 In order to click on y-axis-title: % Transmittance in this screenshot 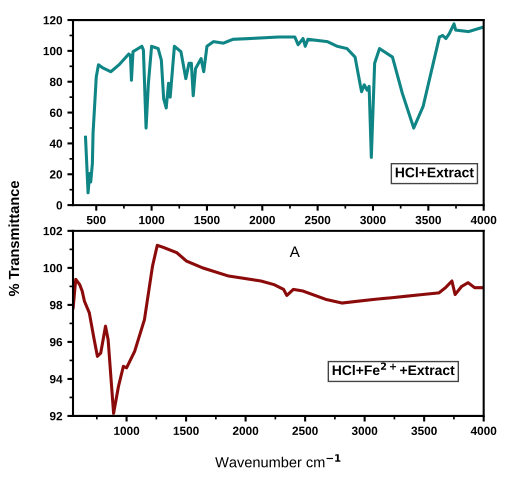, I will do `click(14, 238)`.